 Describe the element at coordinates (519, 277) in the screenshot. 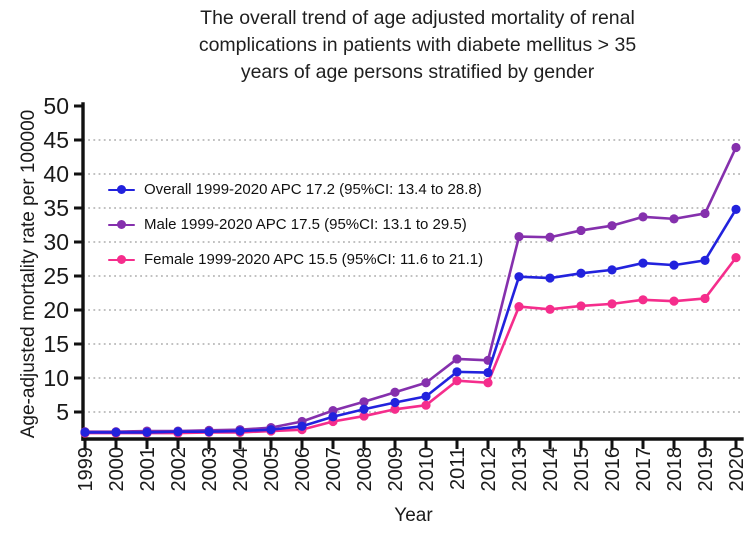

I see `data-point-overall-2013` at that location.